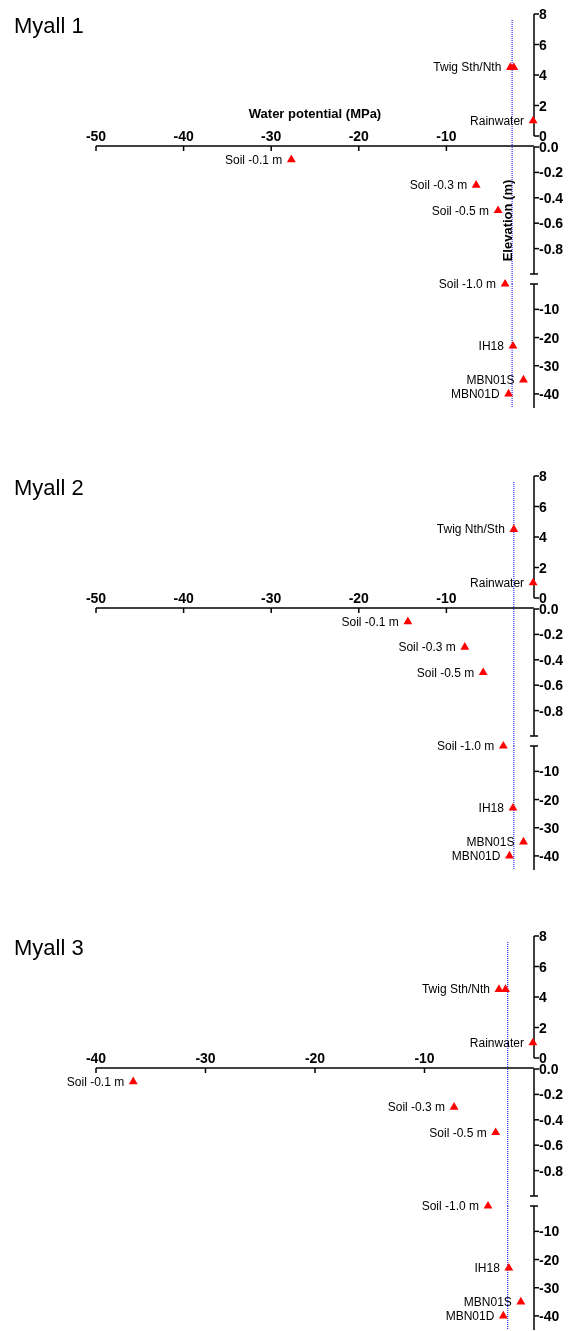  I want to click on chart-title: Myall 3, so click(49, 947).